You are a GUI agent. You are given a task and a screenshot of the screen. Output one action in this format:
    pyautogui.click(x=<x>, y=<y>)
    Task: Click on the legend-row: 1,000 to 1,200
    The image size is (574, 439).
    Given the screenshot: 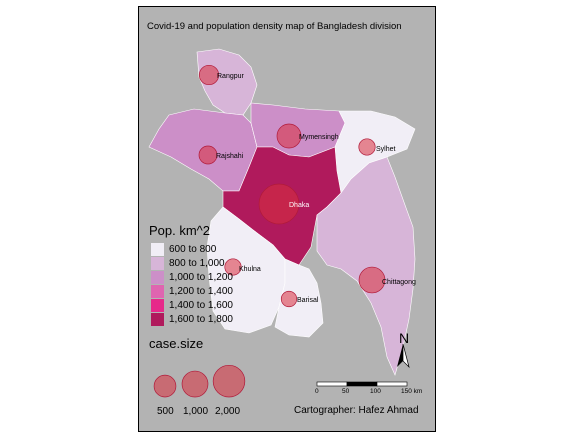 What is the action you would take?
    pyautogui.click(x=192, y=277)
    